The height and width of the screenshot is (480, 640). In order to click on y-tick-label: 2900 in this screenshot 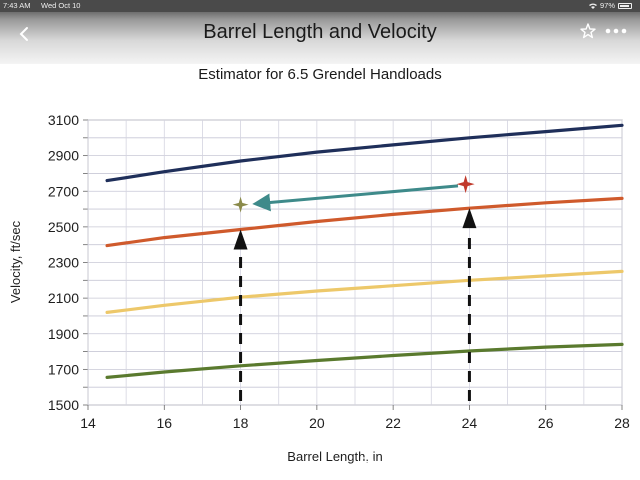, I will do `click(63, 156)`.